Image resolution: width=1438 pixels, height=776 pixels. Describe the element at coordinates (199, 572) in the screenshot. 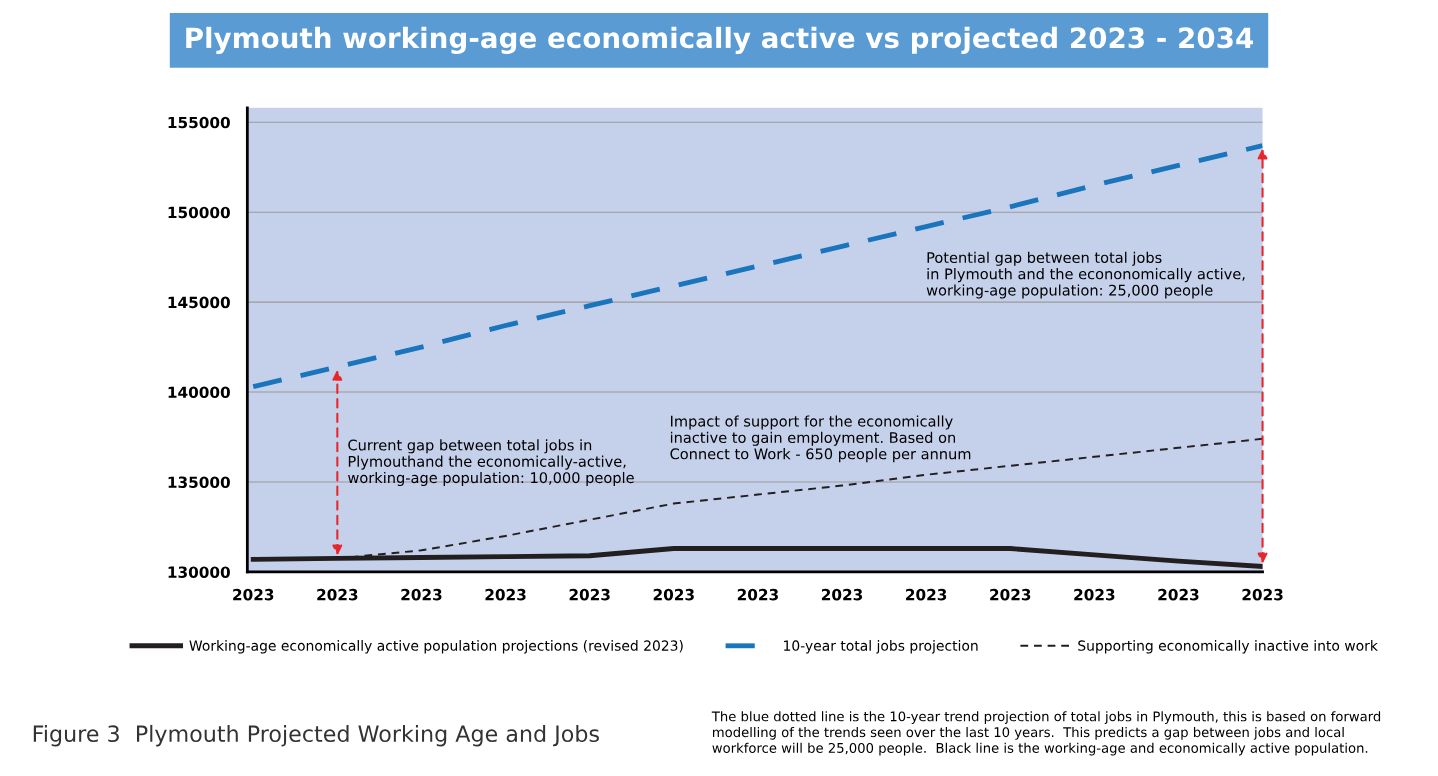

I see `y-tick-label: 130000` at that location.